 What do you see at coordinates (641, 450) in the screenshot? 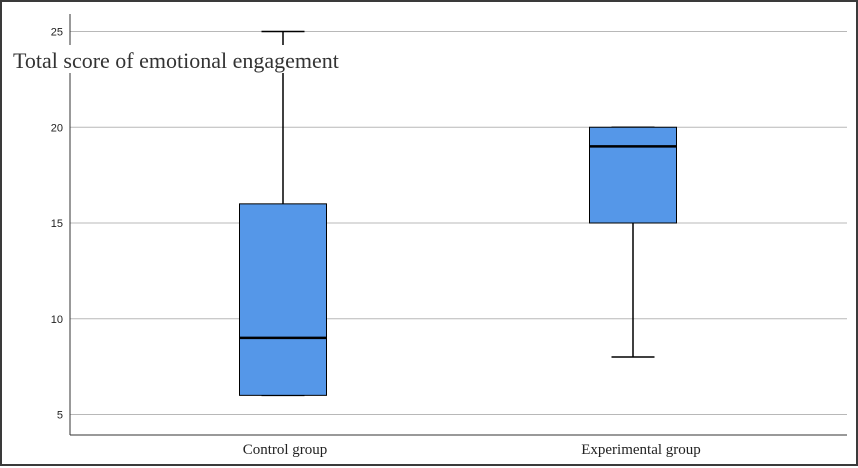
I see `x-category-label-experimental-group: Experimental group` at bounding box center [641, 450].